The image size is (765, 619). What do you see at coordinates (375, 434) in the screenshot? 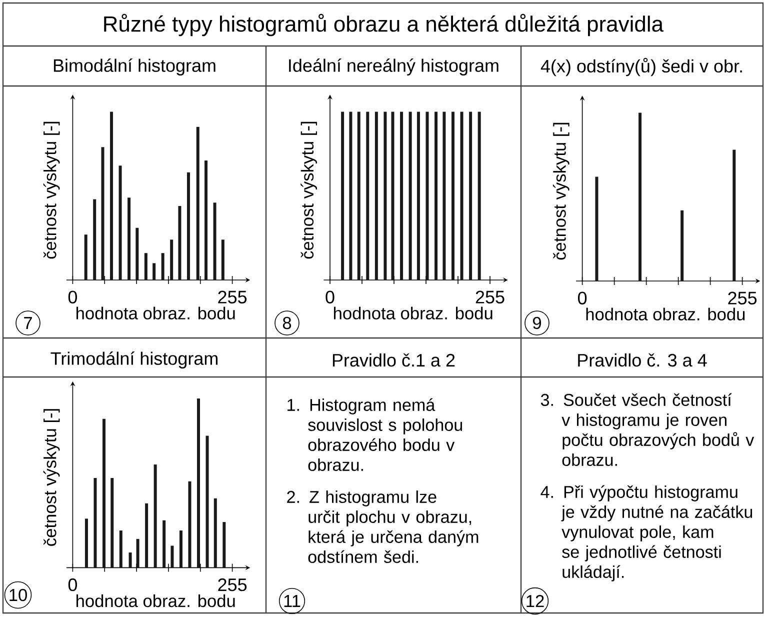
I see `text: 1. Histogram nemá souvislost s polohou obrazového bodu v obrazu.` at bounding box center [375, 434].